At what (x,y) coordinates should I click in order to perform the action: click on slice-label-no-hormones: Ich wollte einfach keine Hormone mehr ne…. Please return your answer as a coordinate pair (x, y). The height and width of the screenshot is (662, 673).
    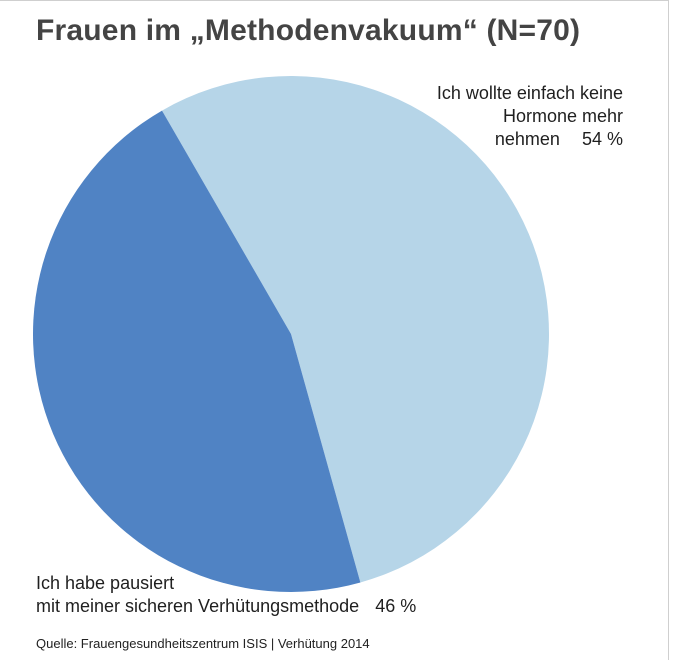
    Looking at the image, I should click on (493, 116).